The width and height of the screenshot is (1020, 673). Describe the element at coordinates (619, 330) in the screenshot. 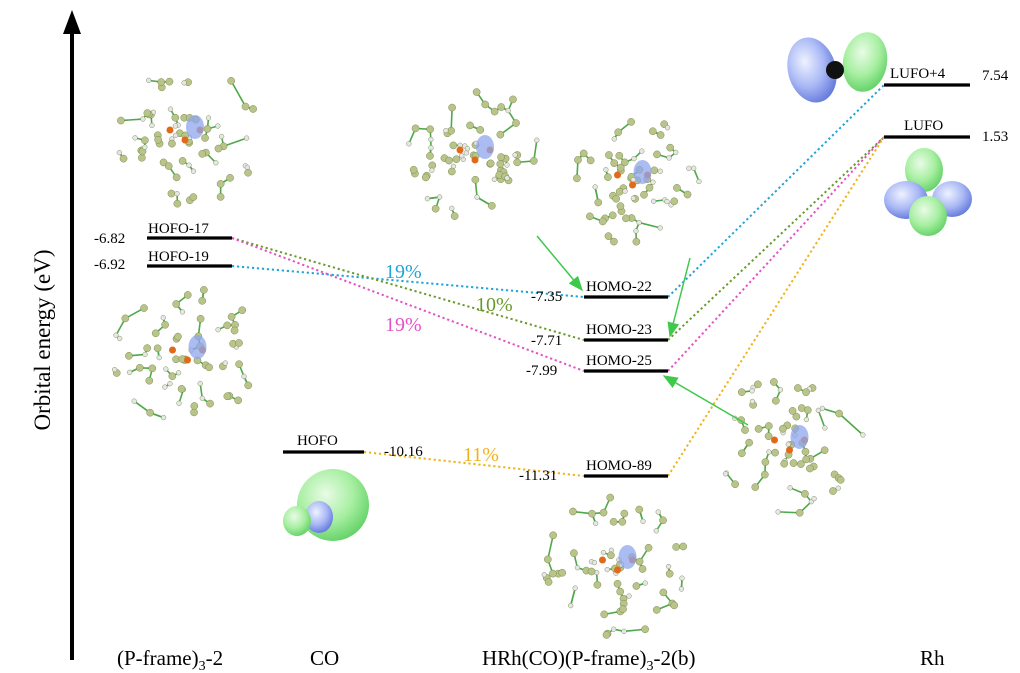

I see `homo23-label: HOMO-23` at that location.